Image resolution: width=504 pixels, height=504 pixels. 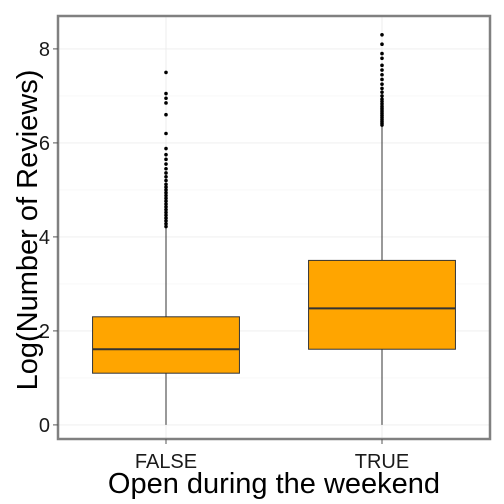 I want to click on y-tick-label: 0, so click(x=44, y=426).